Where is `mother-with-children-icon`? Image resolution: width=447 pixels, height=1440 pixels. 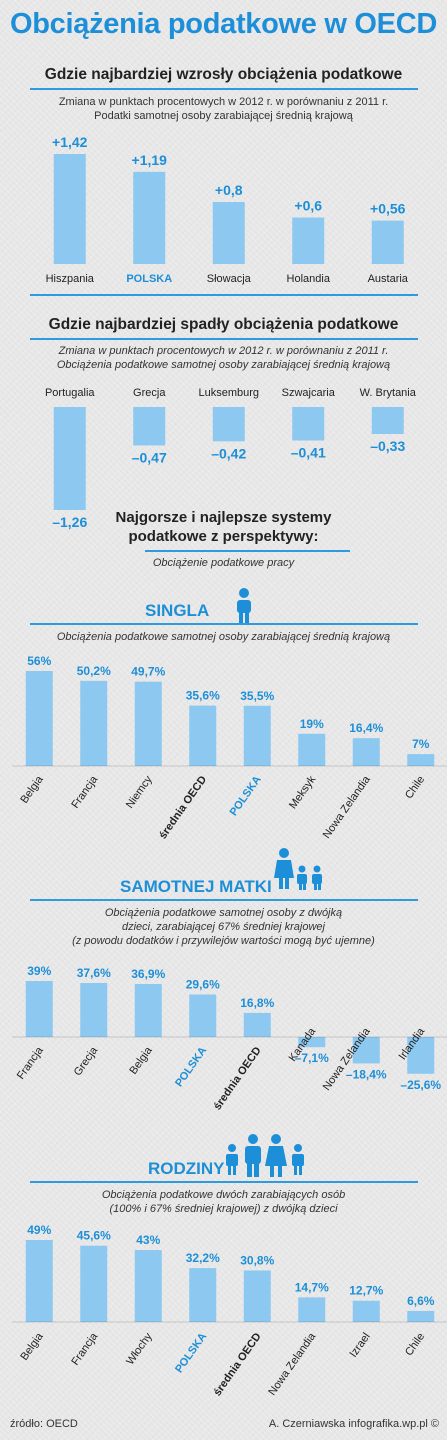 mother-with-children-icon is located at coordinates (298, 869).